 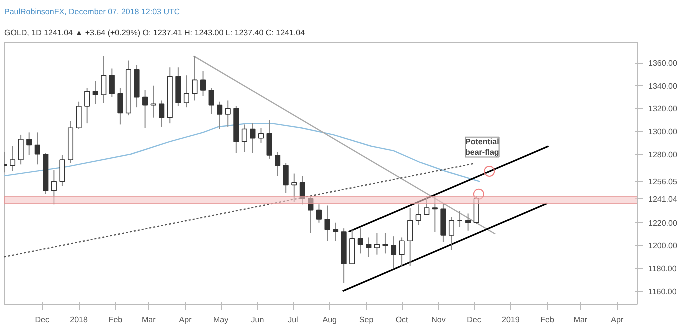 What do you see at coordinates (663, 246) in the screenshot?
I see `y-tick-label: 1200.00` at bounding box center [663, 246].